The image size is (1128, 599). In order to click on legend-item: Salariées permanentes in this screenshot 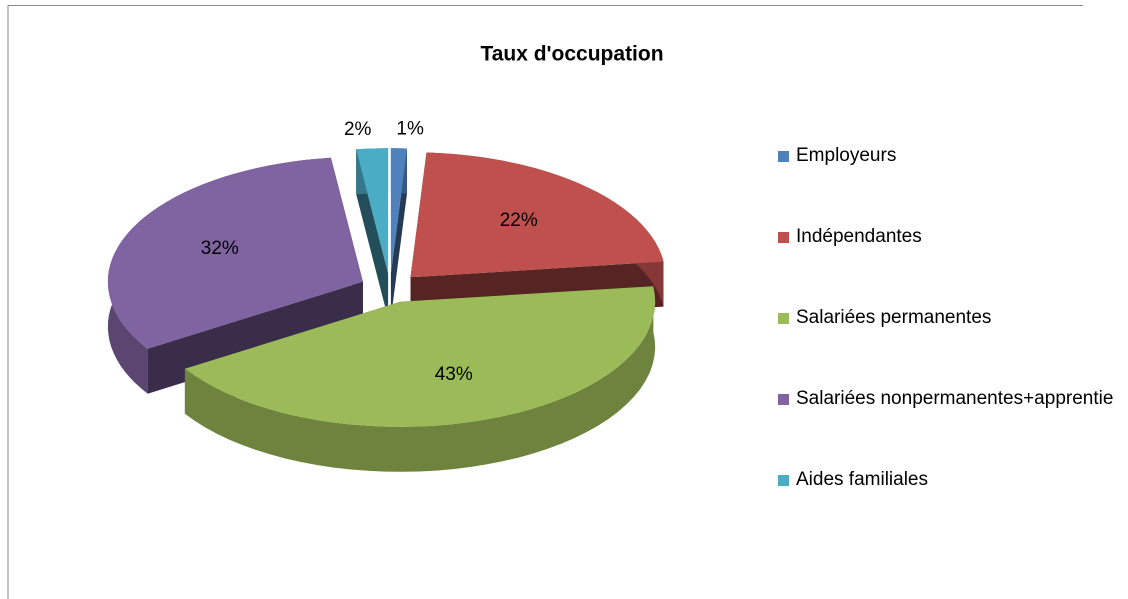, I will do `click(948, 346)`.